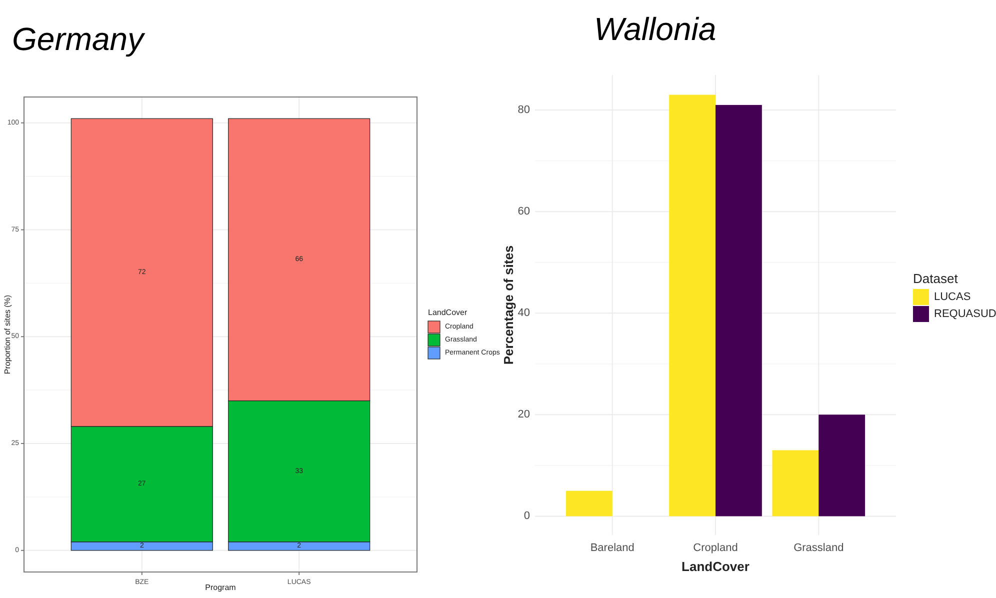  What do you see at coordinates (819, 548) in the screenshot?
I see `x-tick-label: Grassland` at bounding box center [819, 548].